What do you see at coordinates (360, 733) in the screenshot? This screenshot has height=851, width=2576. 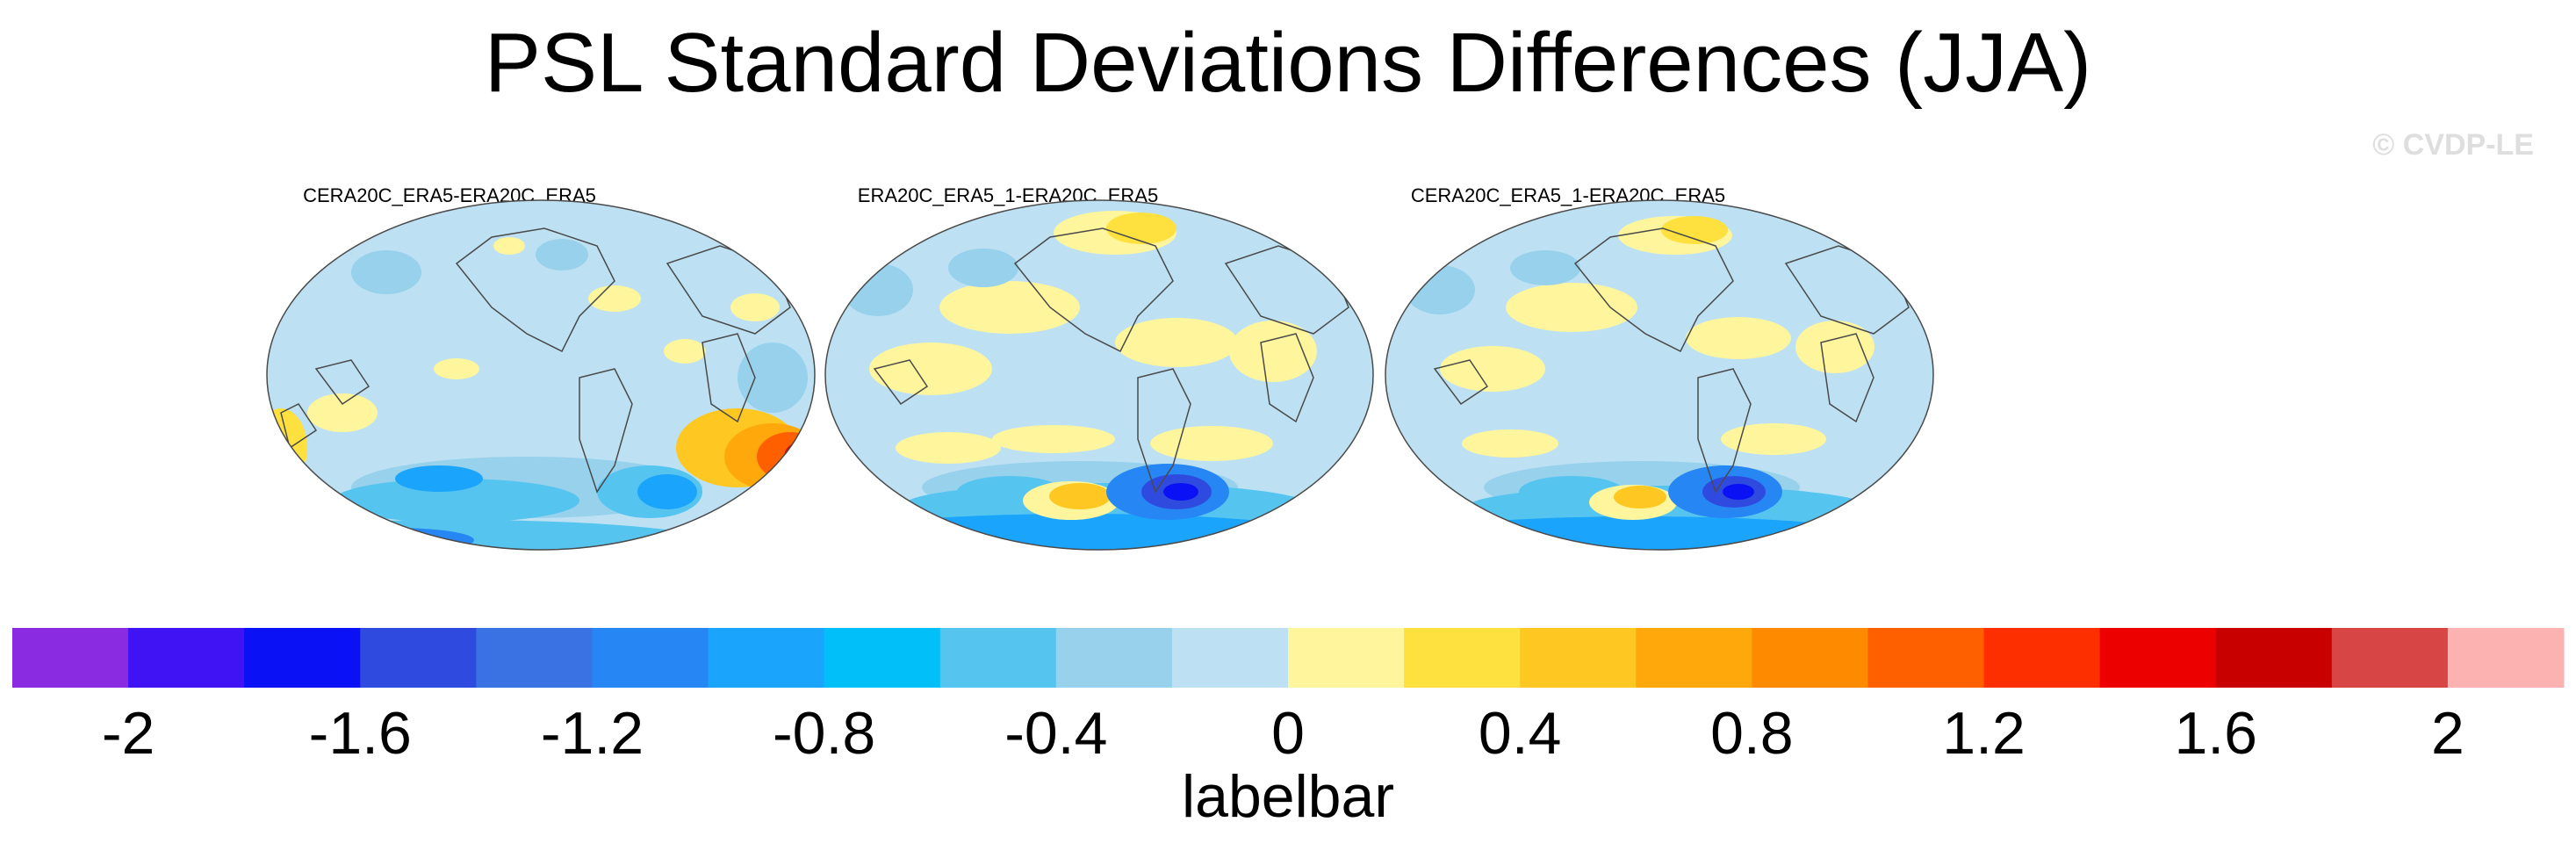 I see `labelbar-tick-label: -1.6` at bounding box center [360, 733].